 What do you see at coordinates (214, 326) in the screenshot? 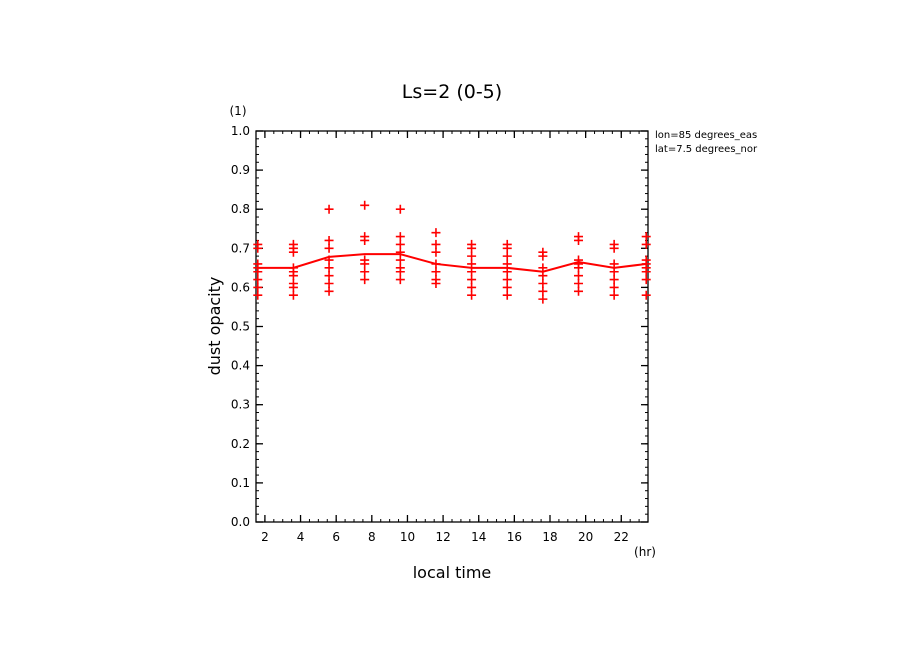
I see `y-axis-label: dust opacity` at bounding box center [214, 326].